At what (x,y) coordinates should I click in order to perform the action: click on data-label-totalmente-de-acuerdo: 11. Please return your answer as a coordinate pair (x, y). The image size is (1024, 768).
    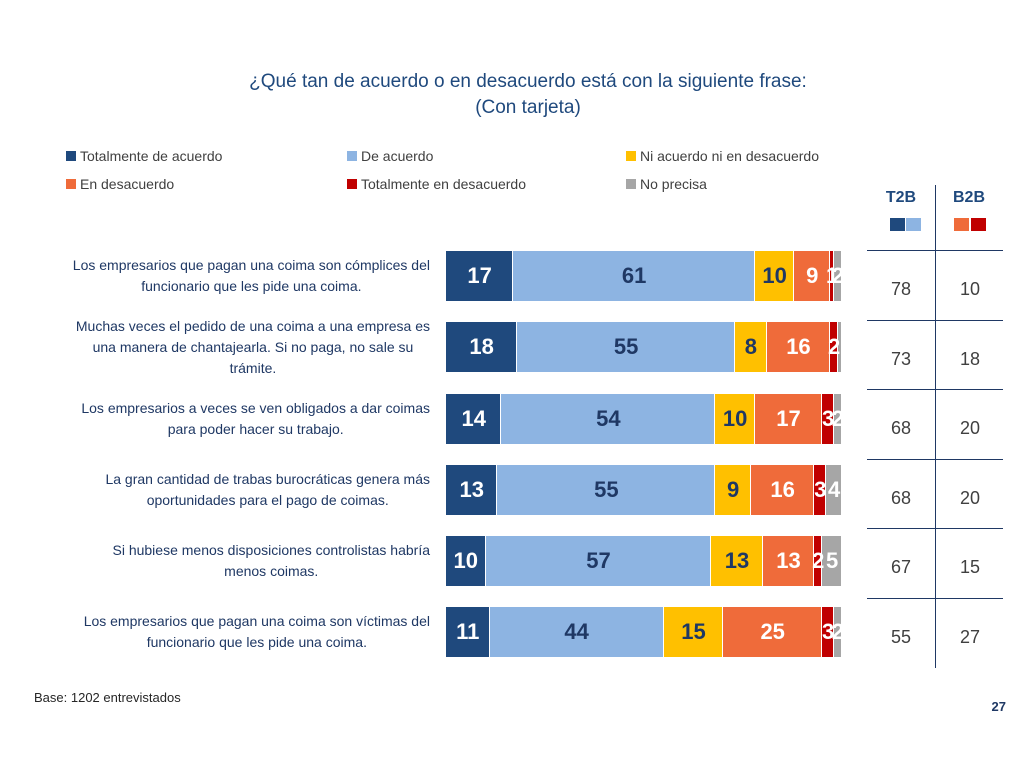
    Looking at the image, I should click on (468, 631).